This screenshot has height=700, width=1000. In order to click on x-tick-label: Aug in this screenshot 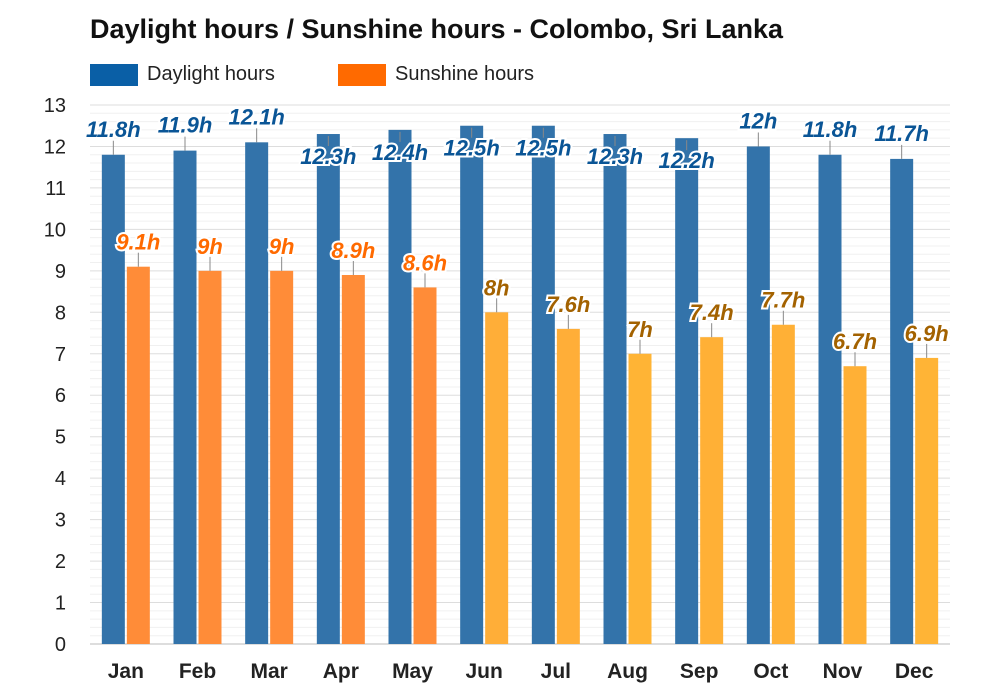, I will do `click(627, 671)`.